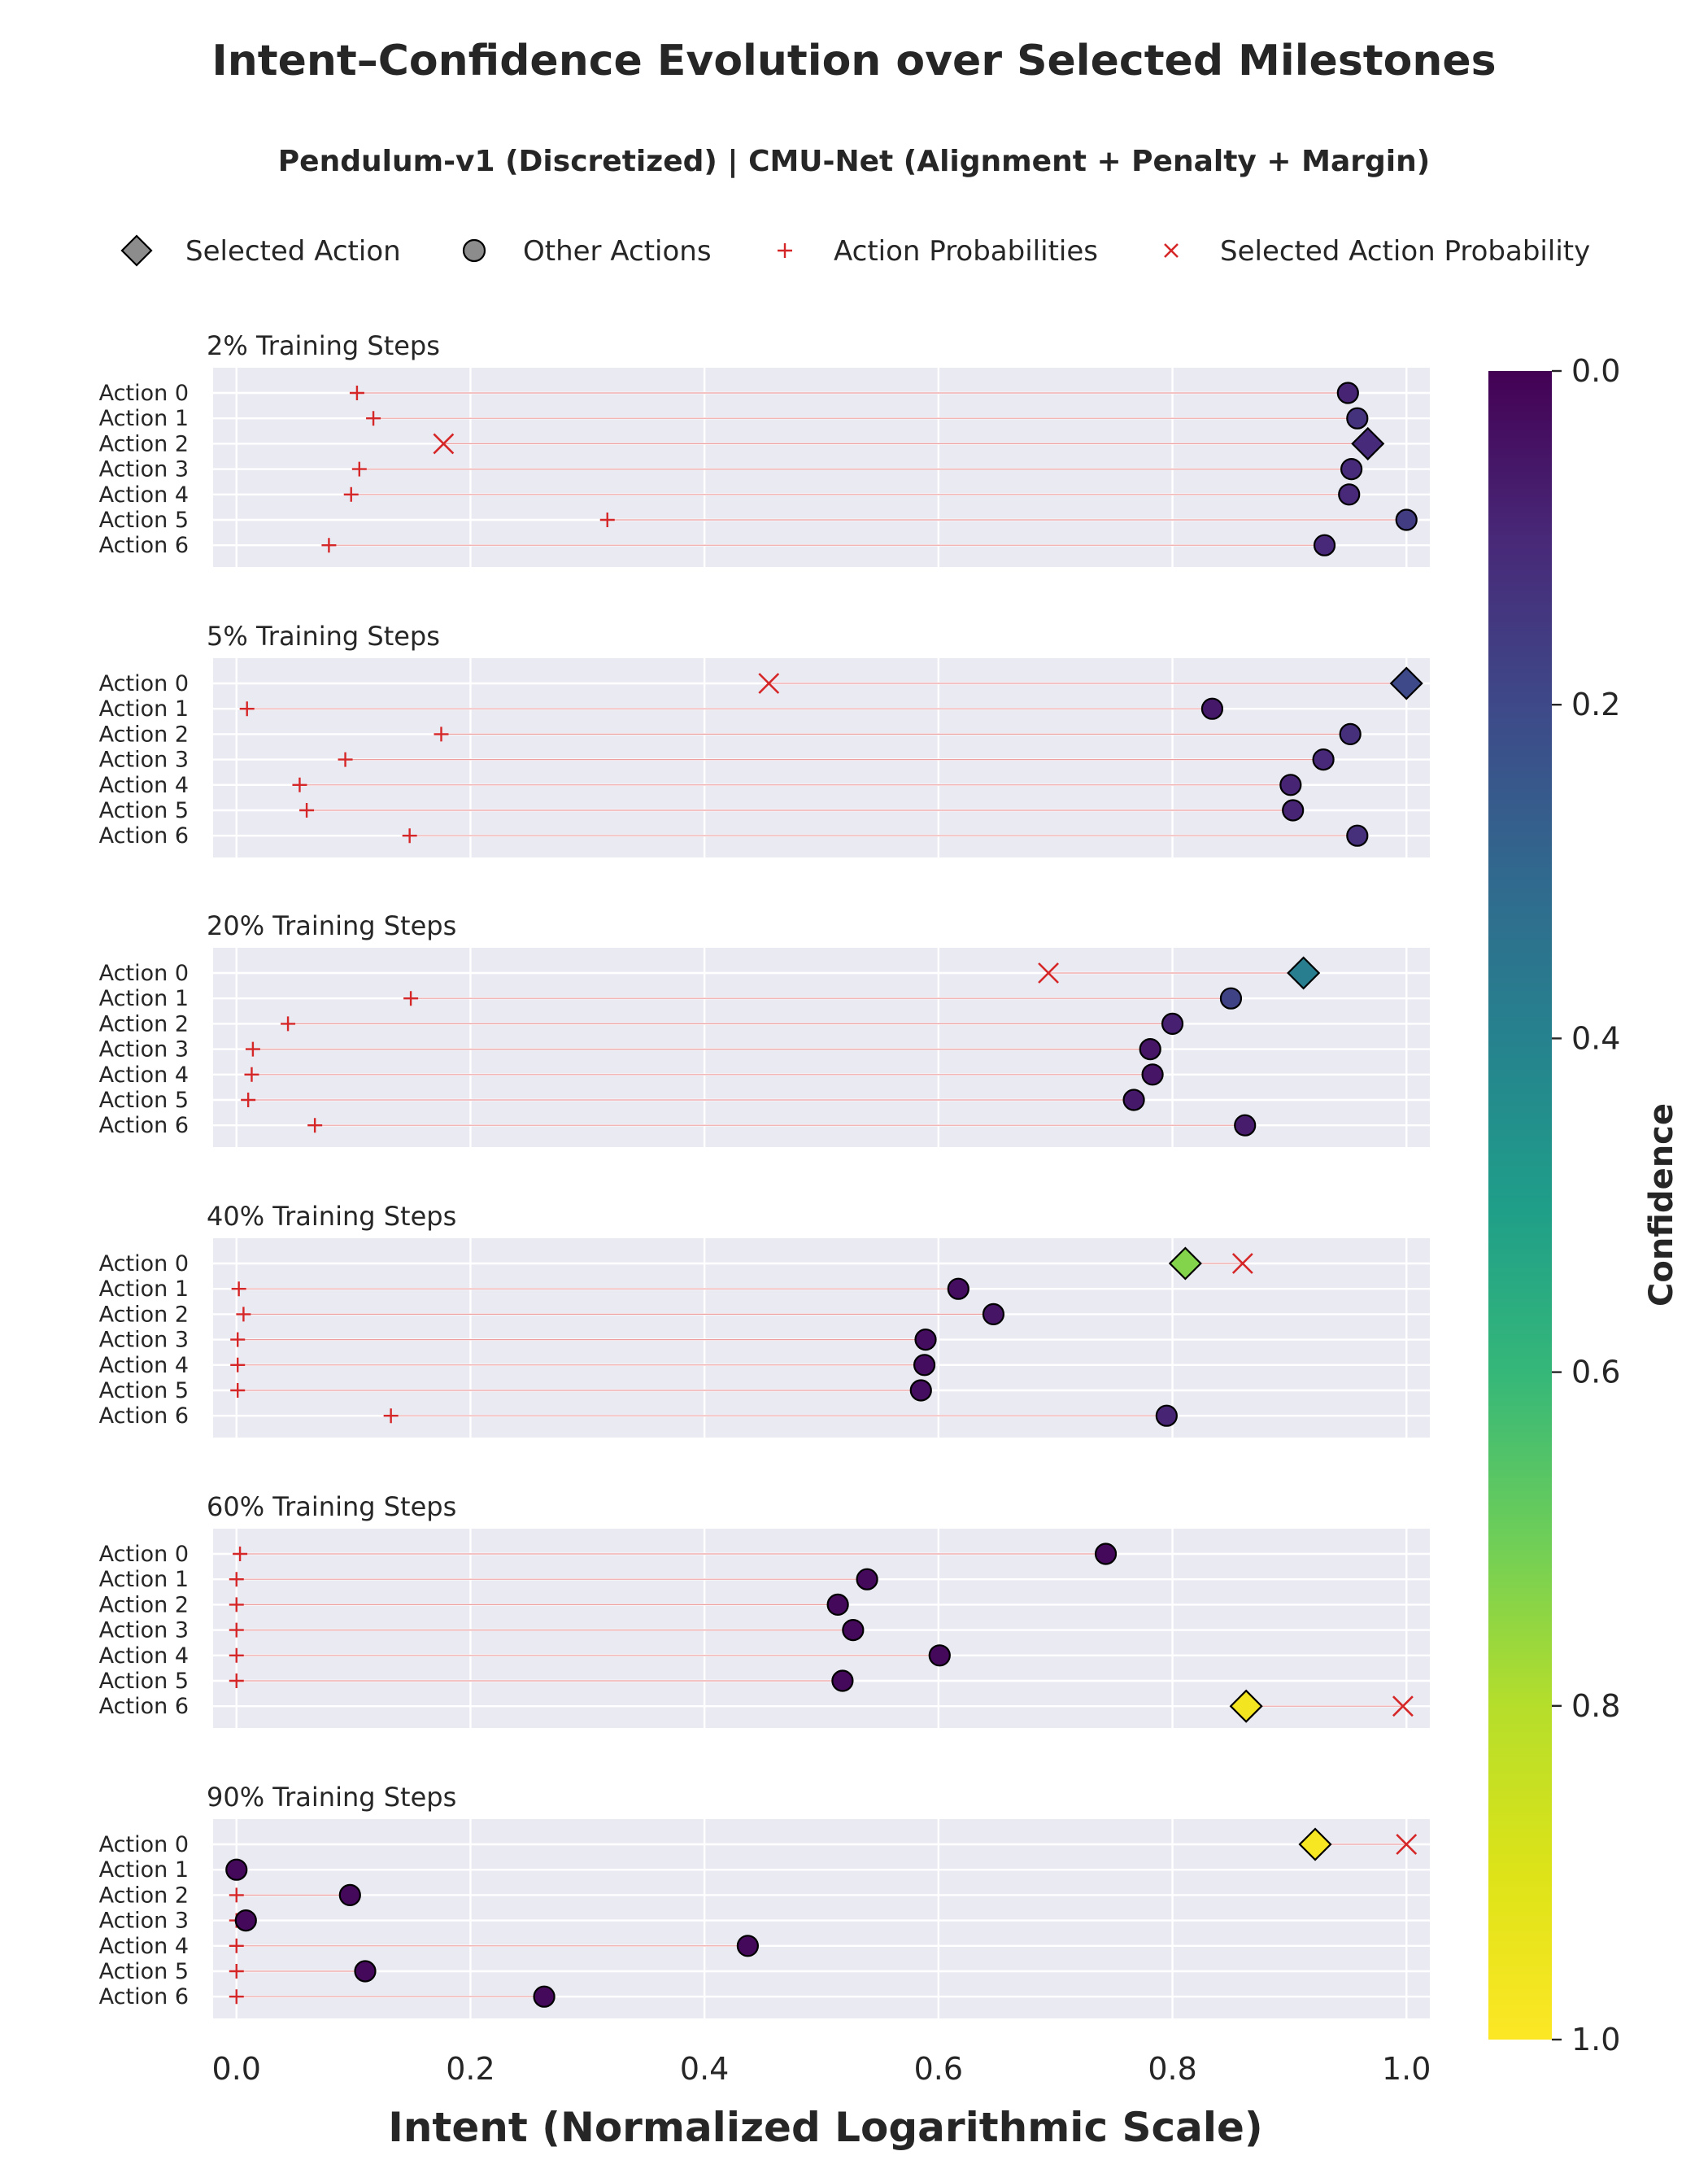 The height and width of the screenshot is (2173, 1708). What do you see at coordinates (1596, 1706) in the screenshot?
I see `colorbar-tick-label: 0.8` at bounding box center [1596, 1706].